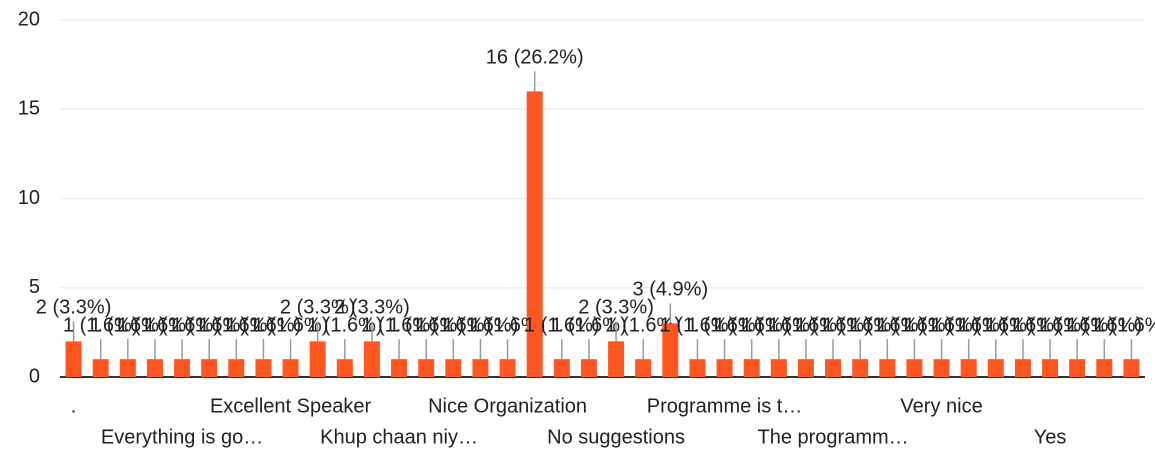  I want to click on data-label: 3 (4.9%), so click(671, 290).